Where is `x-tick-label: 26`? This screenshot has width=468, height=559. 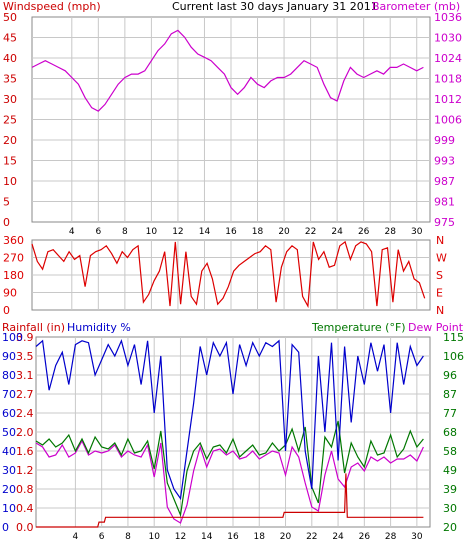
x-tick-label: 26 is located at coordinates (364, 232).